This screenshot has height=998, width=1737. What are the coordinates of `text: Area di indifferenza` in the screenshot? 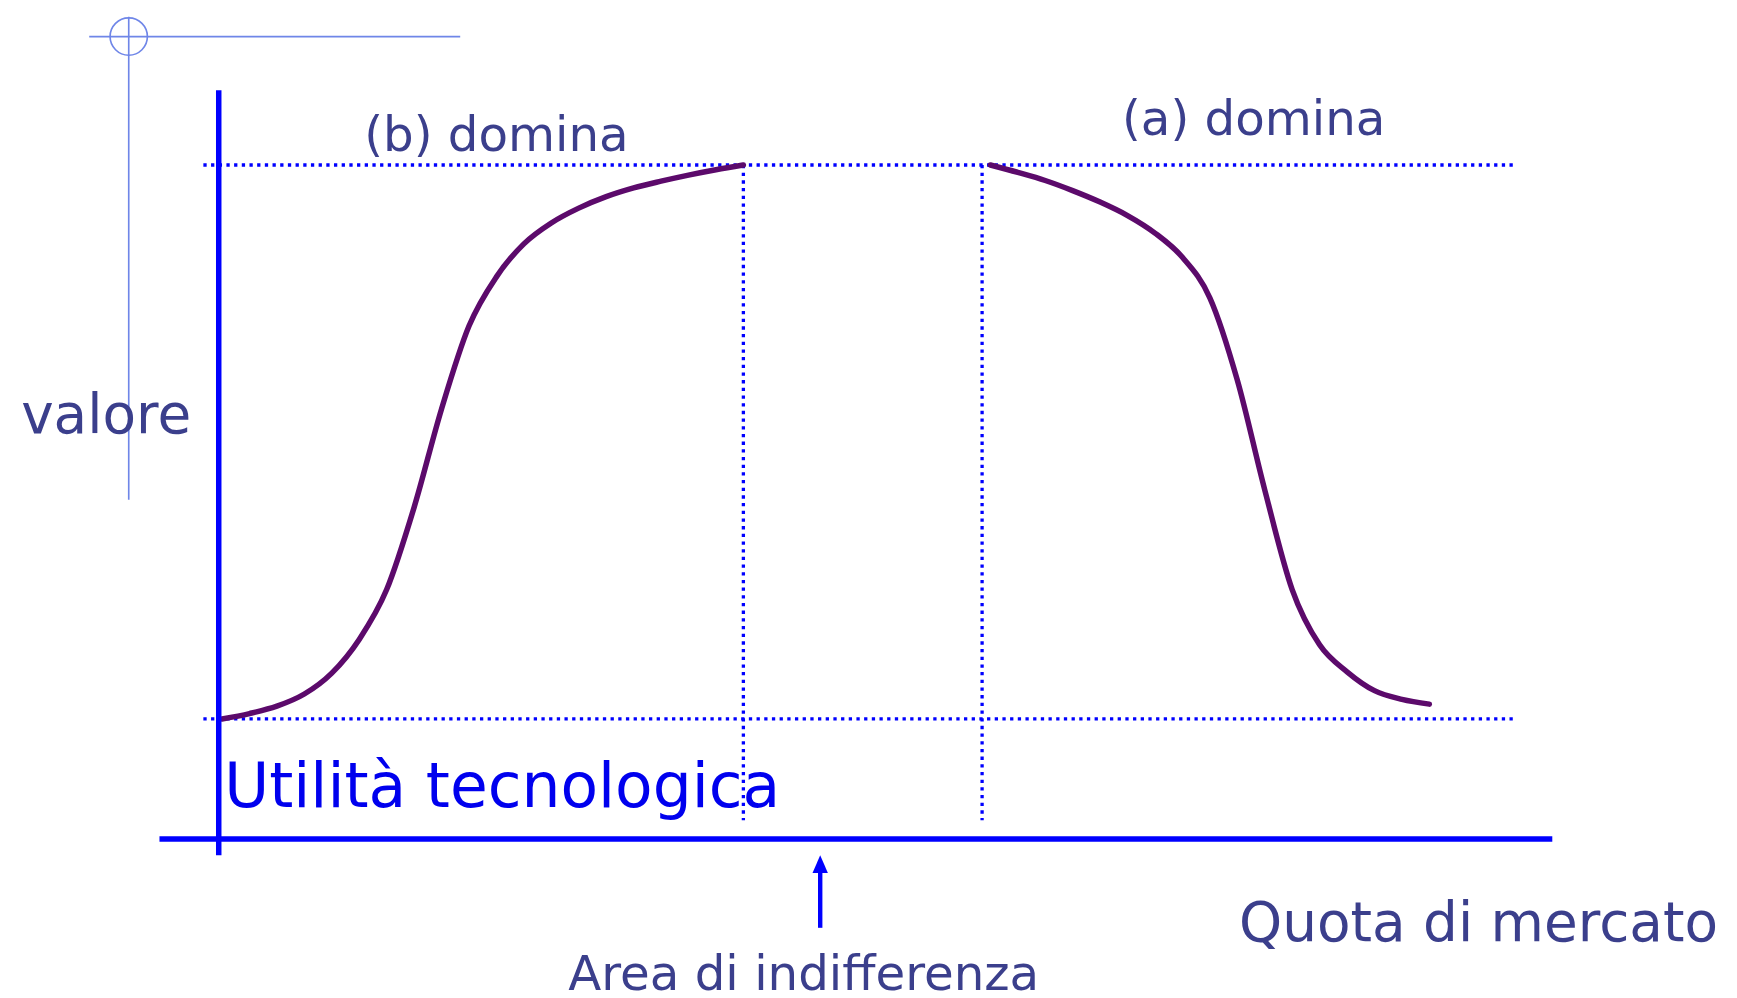 It's located at (804, 971).